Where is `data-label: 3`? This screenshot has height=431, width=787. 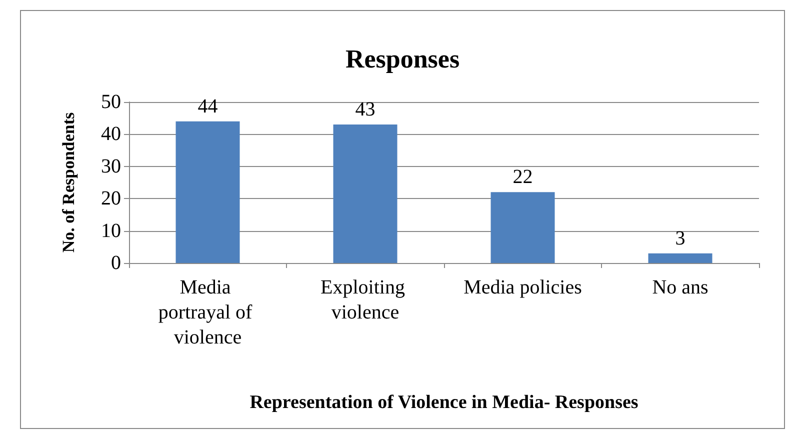
data-label: 3 is located at coordinates (680, 238).